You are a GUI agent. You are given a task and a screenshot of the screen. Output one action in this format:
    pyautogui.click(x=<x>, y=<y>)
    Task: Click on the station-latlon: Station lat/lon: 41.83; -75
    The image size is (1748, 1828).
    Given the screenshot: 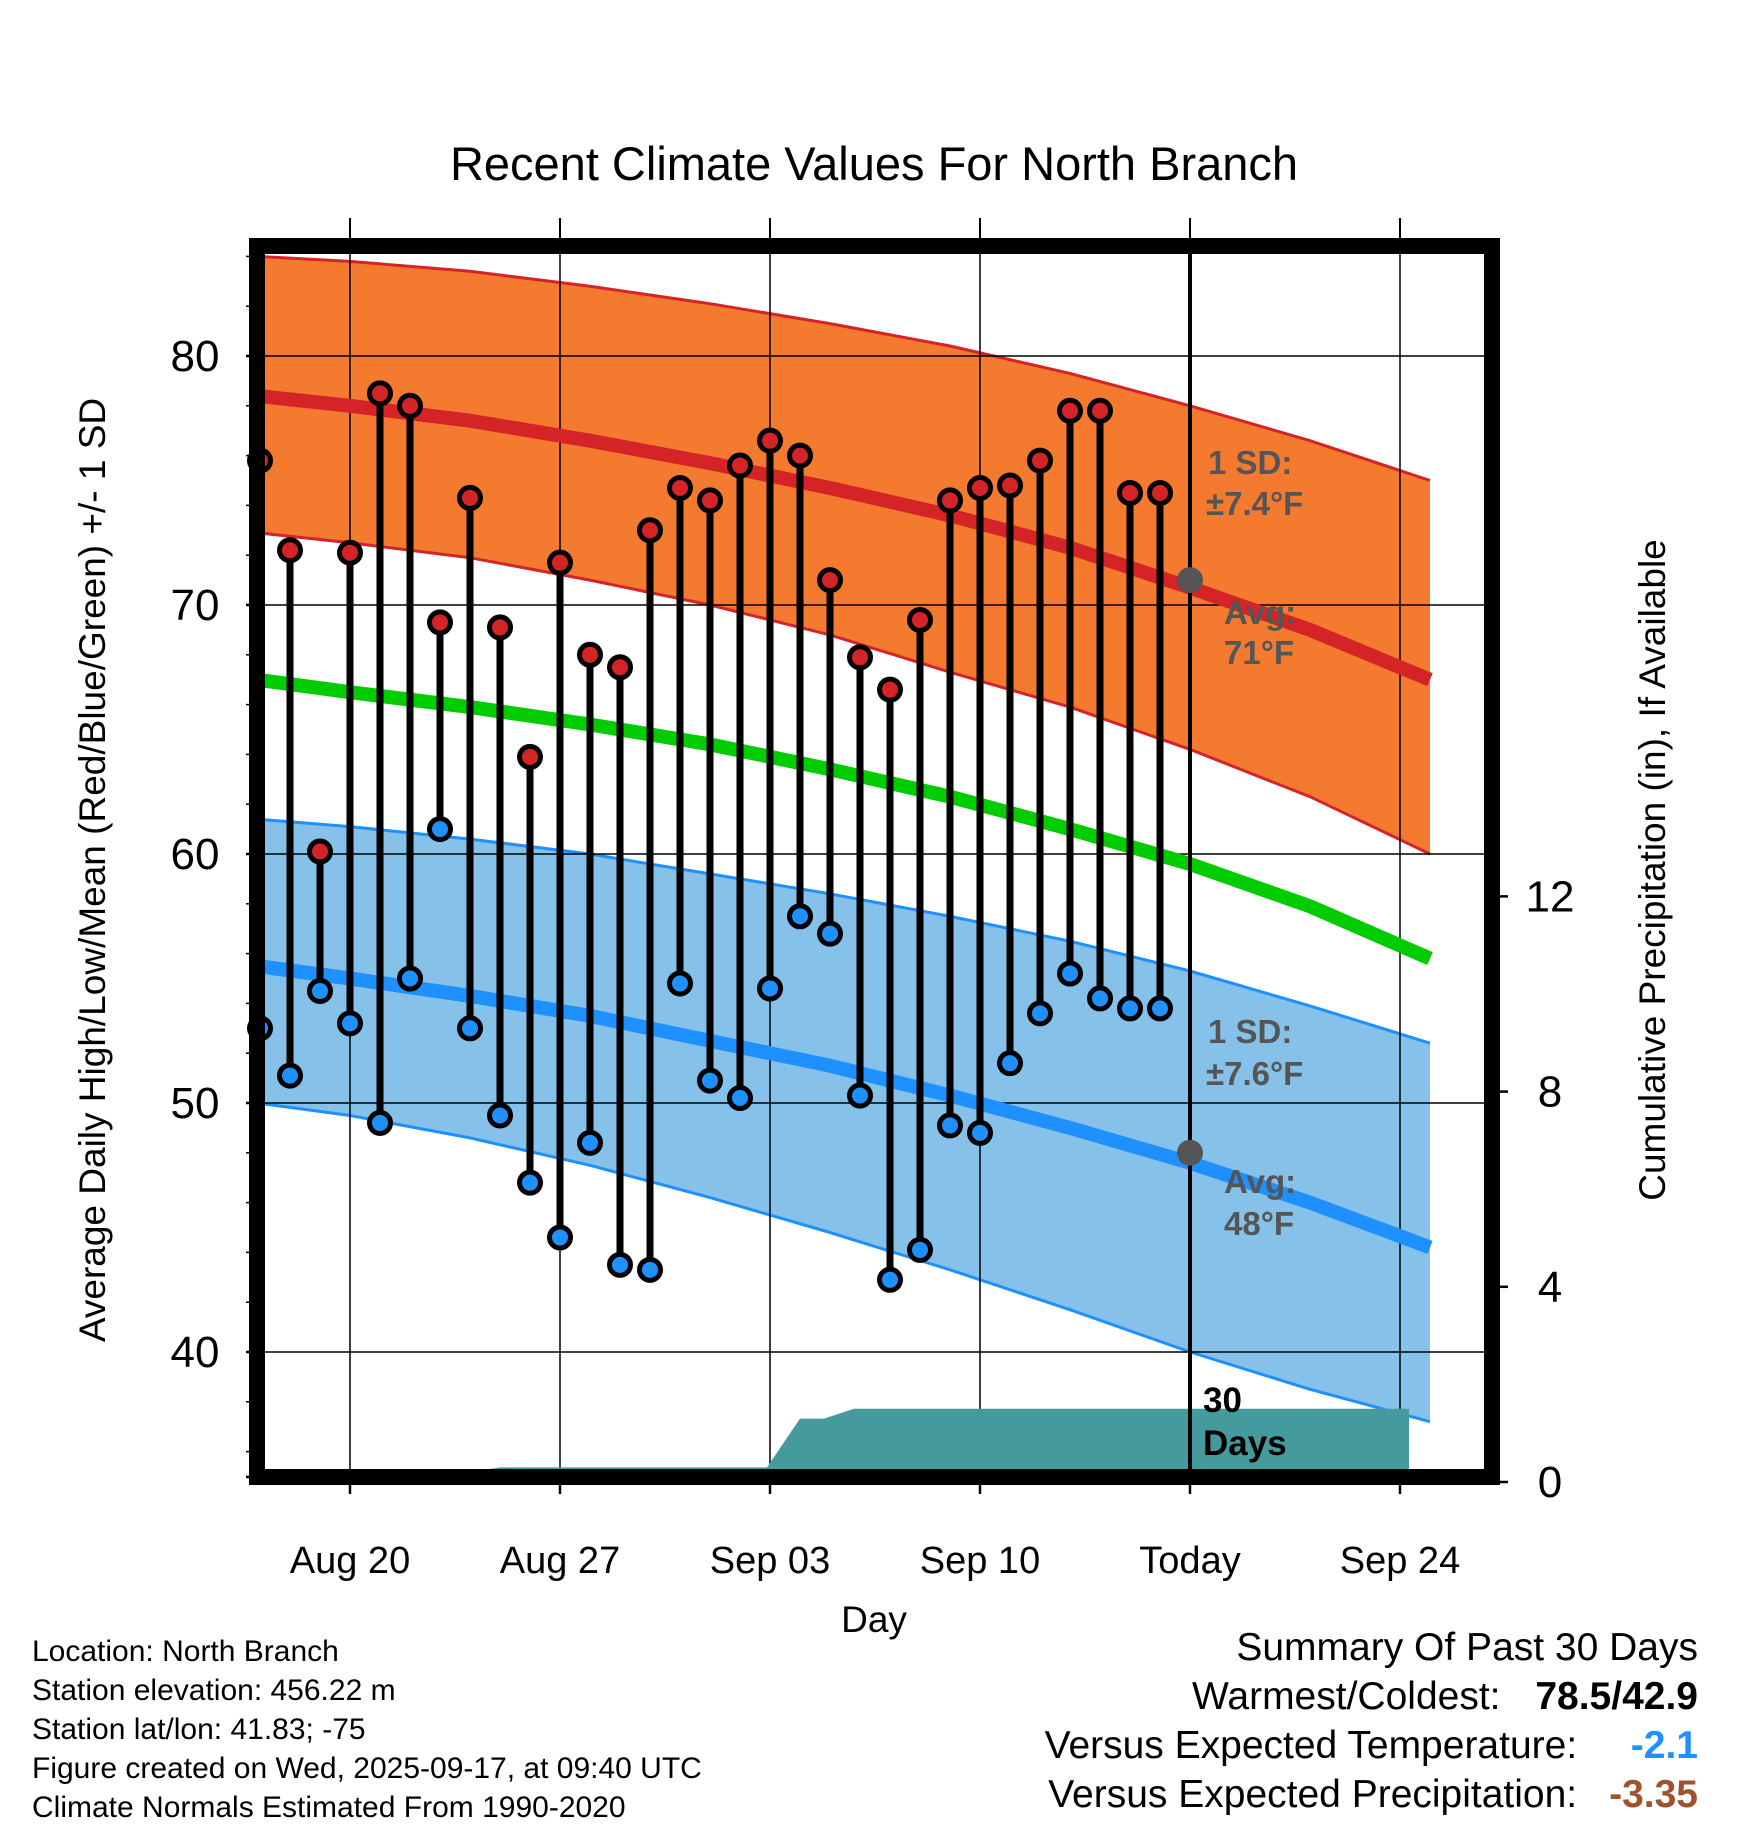 What is the action you would take?
    pyautogui.click(x=199, y=1729)
    